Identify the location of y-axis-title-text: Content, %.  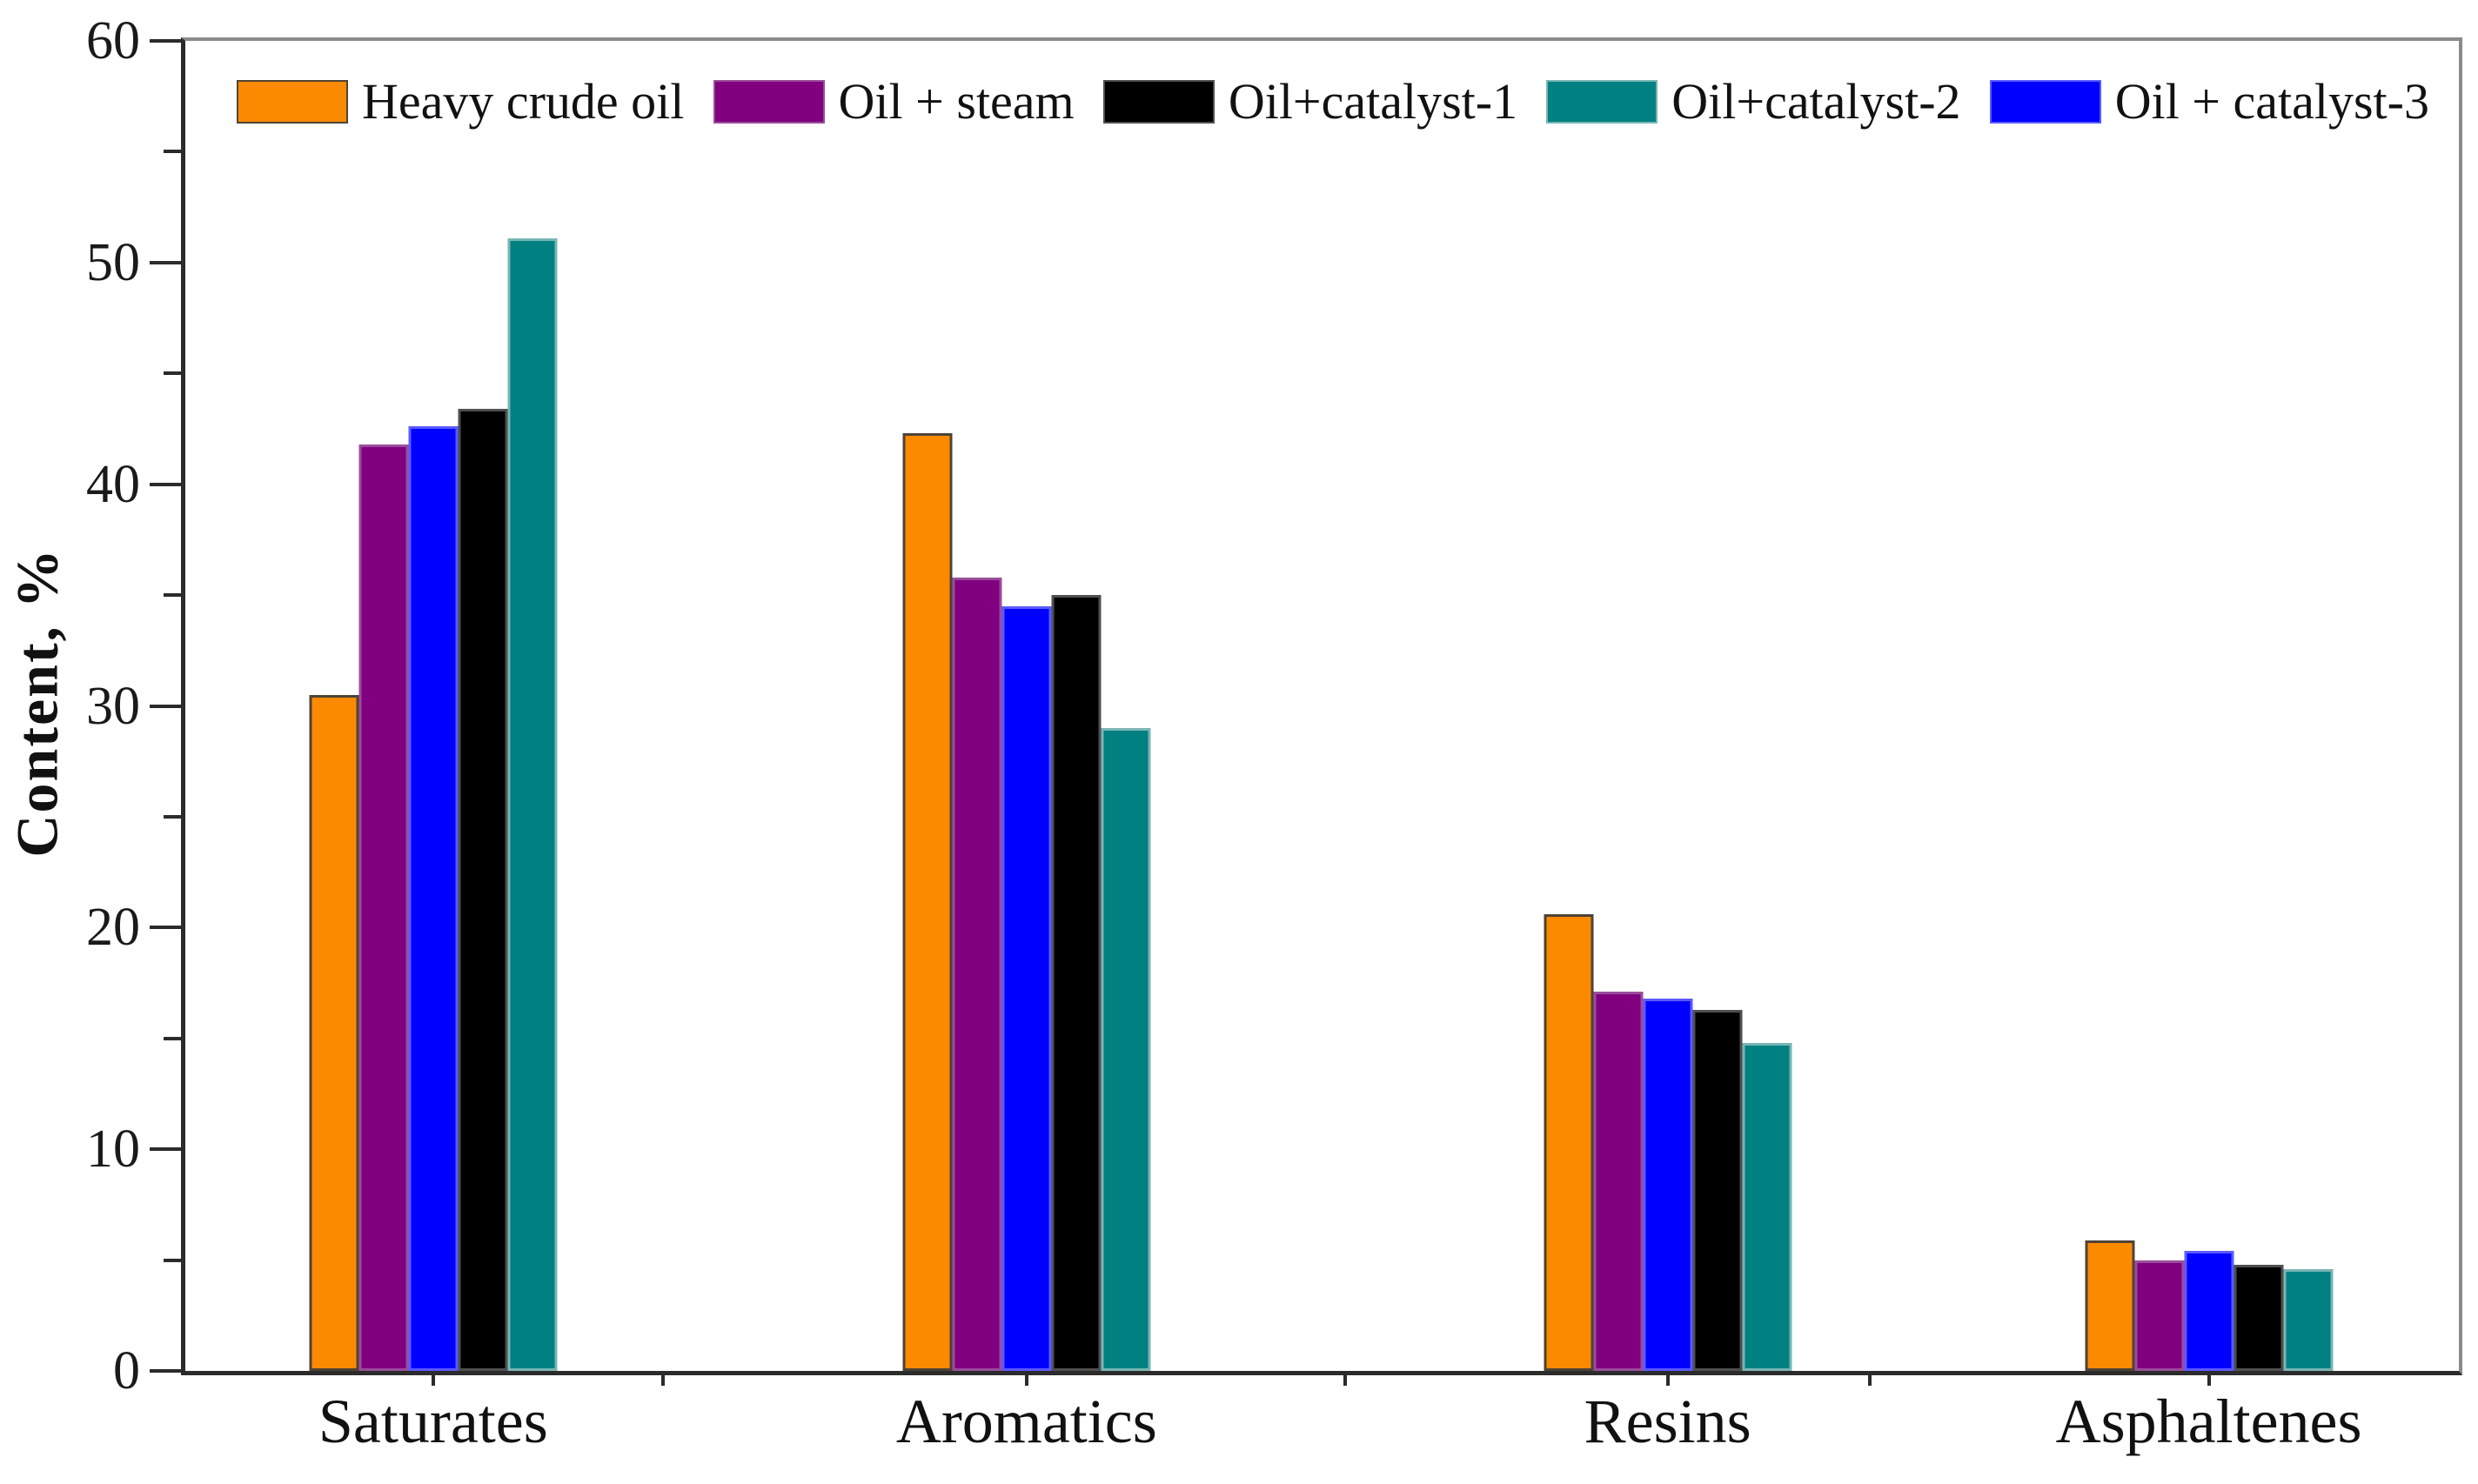
(36, 702).